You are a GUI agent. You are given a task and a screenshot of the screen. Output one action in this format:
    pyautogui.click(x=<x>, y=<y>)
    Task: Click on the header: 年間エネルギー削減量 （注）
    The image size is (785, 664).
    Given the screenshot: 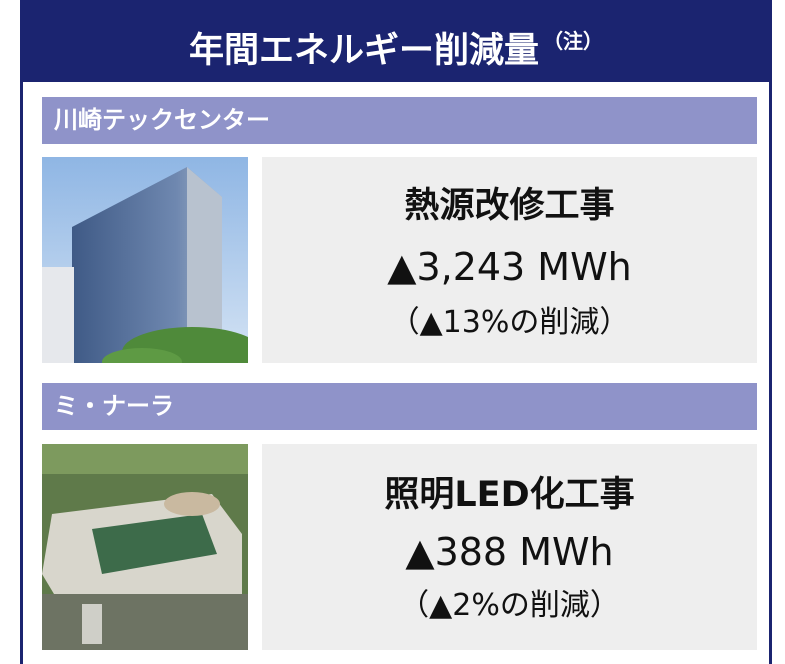 What is the action you would take?
    pyautogui.click(x=396, y=41)
    